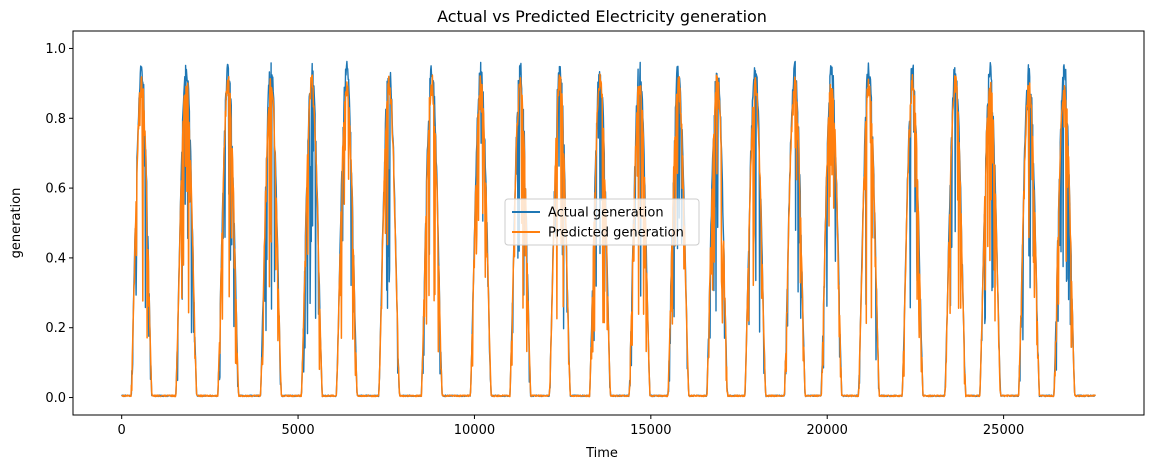 This screenshot has height=465, width=1164. Describe the element at coordinates (122, 430) in the screenshot. I see `x-tick-label: 0` at that location.